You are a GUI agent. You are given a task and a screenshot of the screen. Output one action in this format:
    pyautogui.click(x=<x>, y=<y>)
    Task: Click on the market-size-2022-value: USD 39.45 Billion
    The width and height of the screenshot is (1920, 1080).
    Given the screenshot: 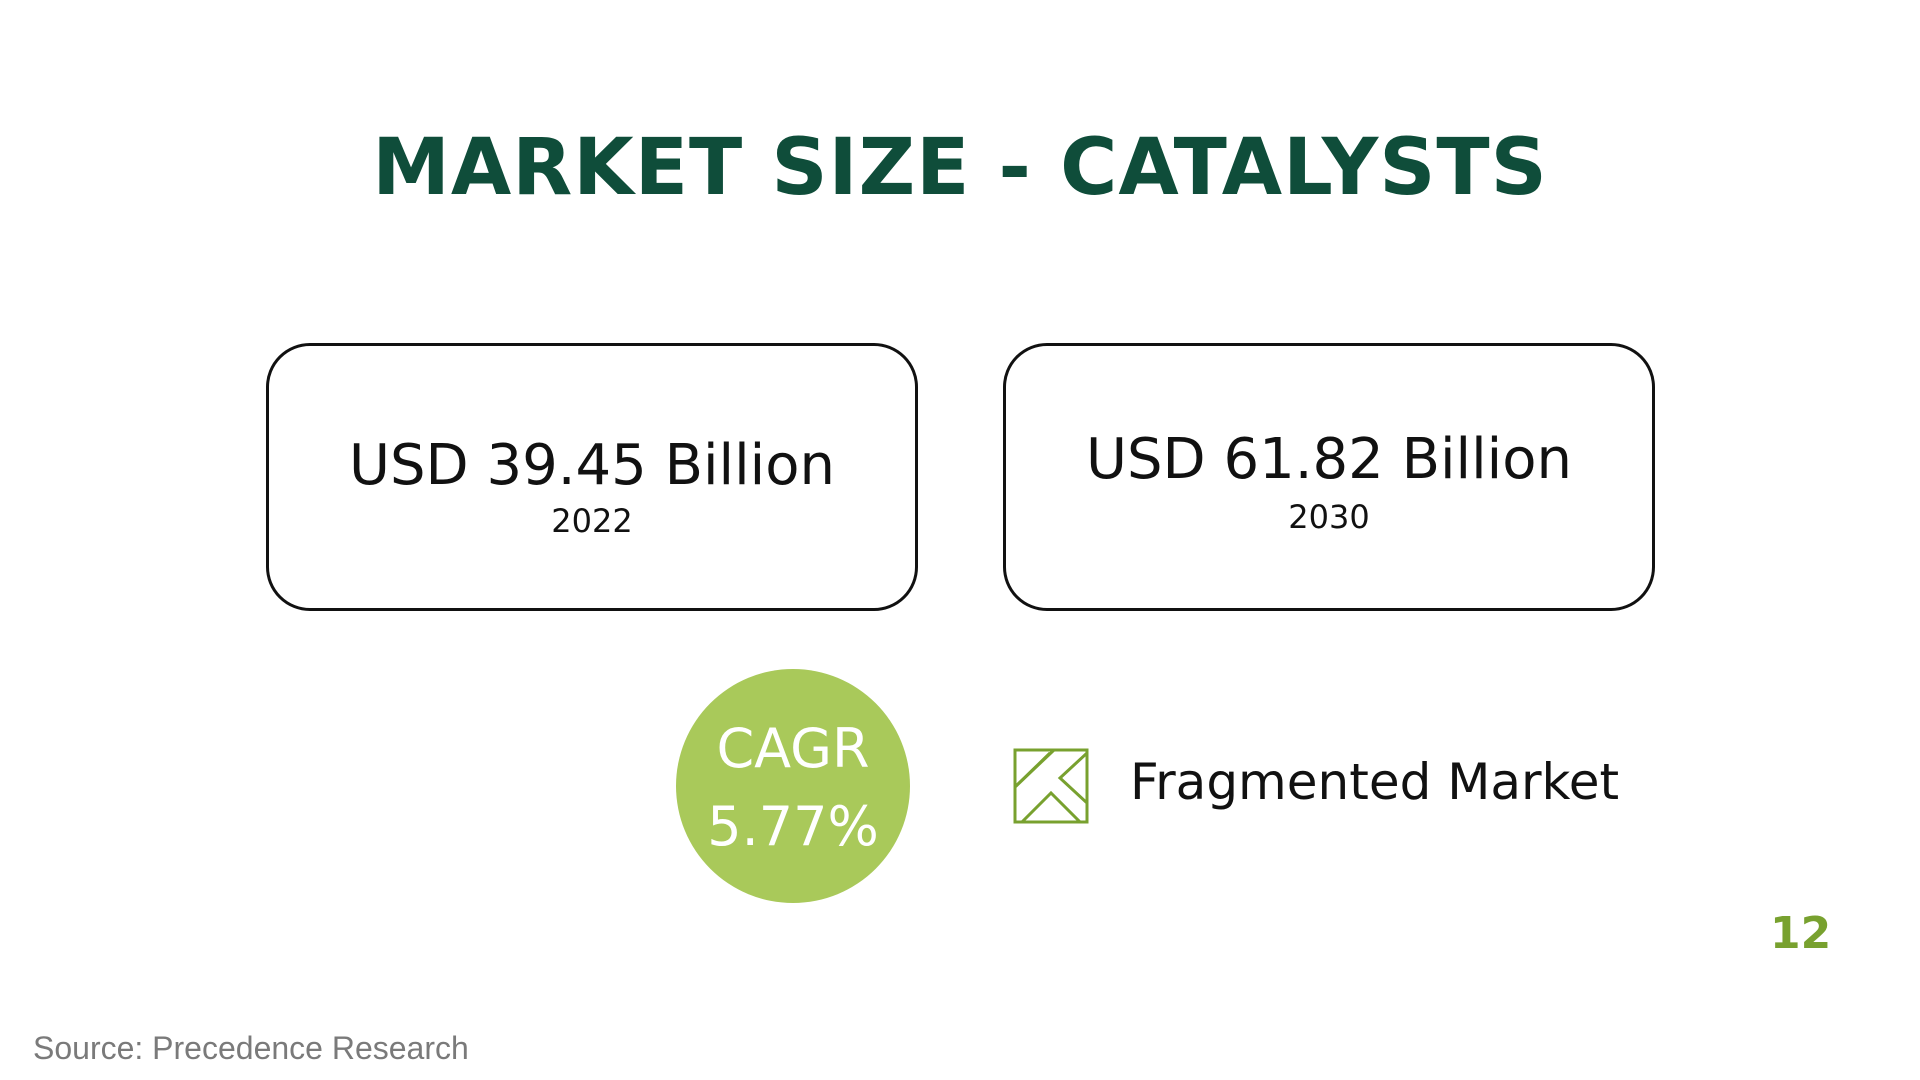 What is the action you would take?
    pyautogui.click(x=592, y=465)
    